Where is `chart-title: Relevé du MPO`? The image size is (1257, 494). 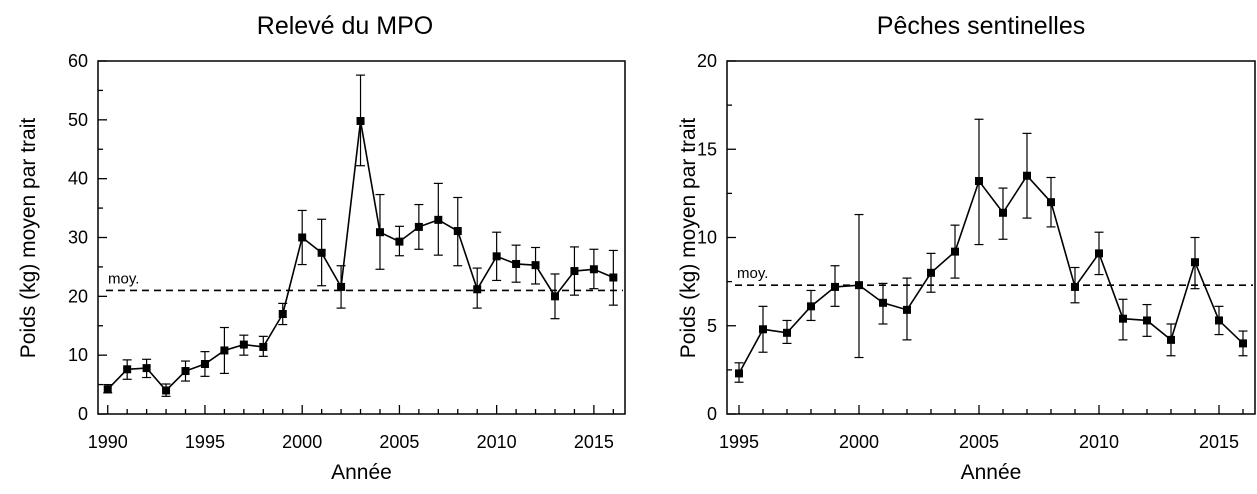
chart-title: Relevé du MPO is located at coordinates (345, 26).